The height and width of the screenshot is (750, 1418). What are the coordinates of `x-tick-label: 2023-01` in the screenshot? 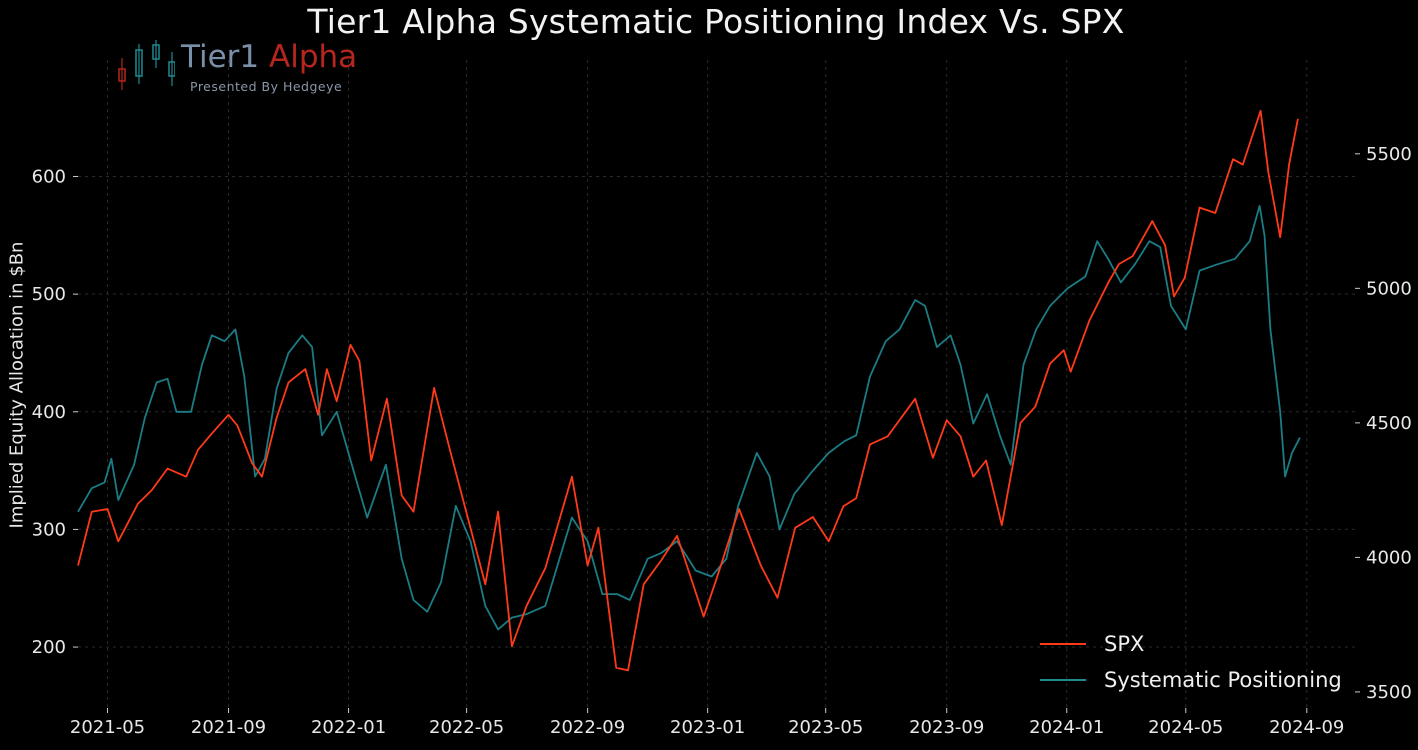 It's located at (707, 727).